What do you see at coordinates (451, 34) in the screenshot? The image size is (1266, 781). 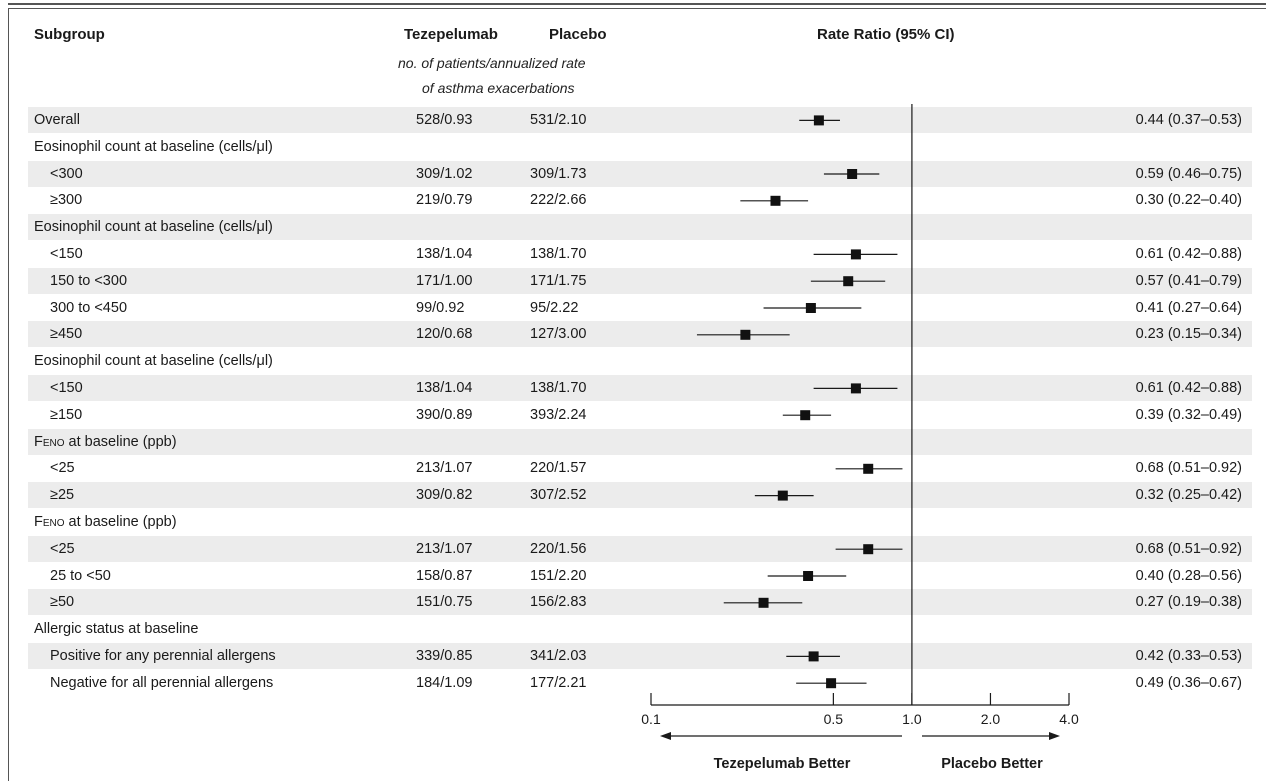 I see `header-tezepelumab: Tezepelumab` at bounding box center [451, 34].